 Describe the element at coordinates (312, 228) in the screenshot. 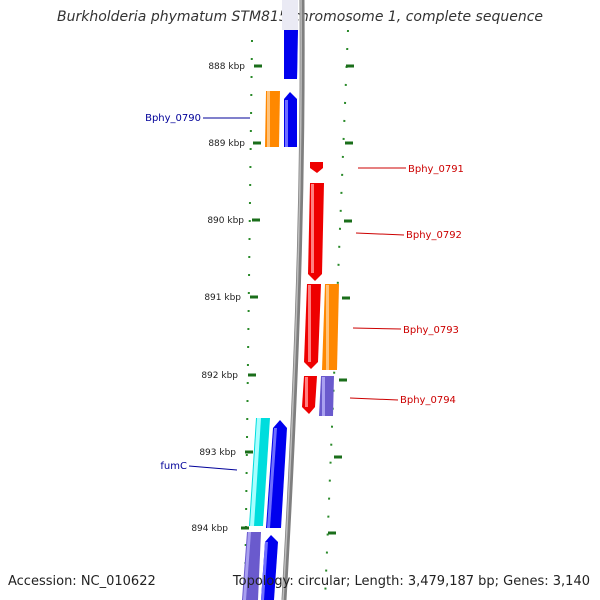

I see `gene-bphy-0792-shine` at that location.